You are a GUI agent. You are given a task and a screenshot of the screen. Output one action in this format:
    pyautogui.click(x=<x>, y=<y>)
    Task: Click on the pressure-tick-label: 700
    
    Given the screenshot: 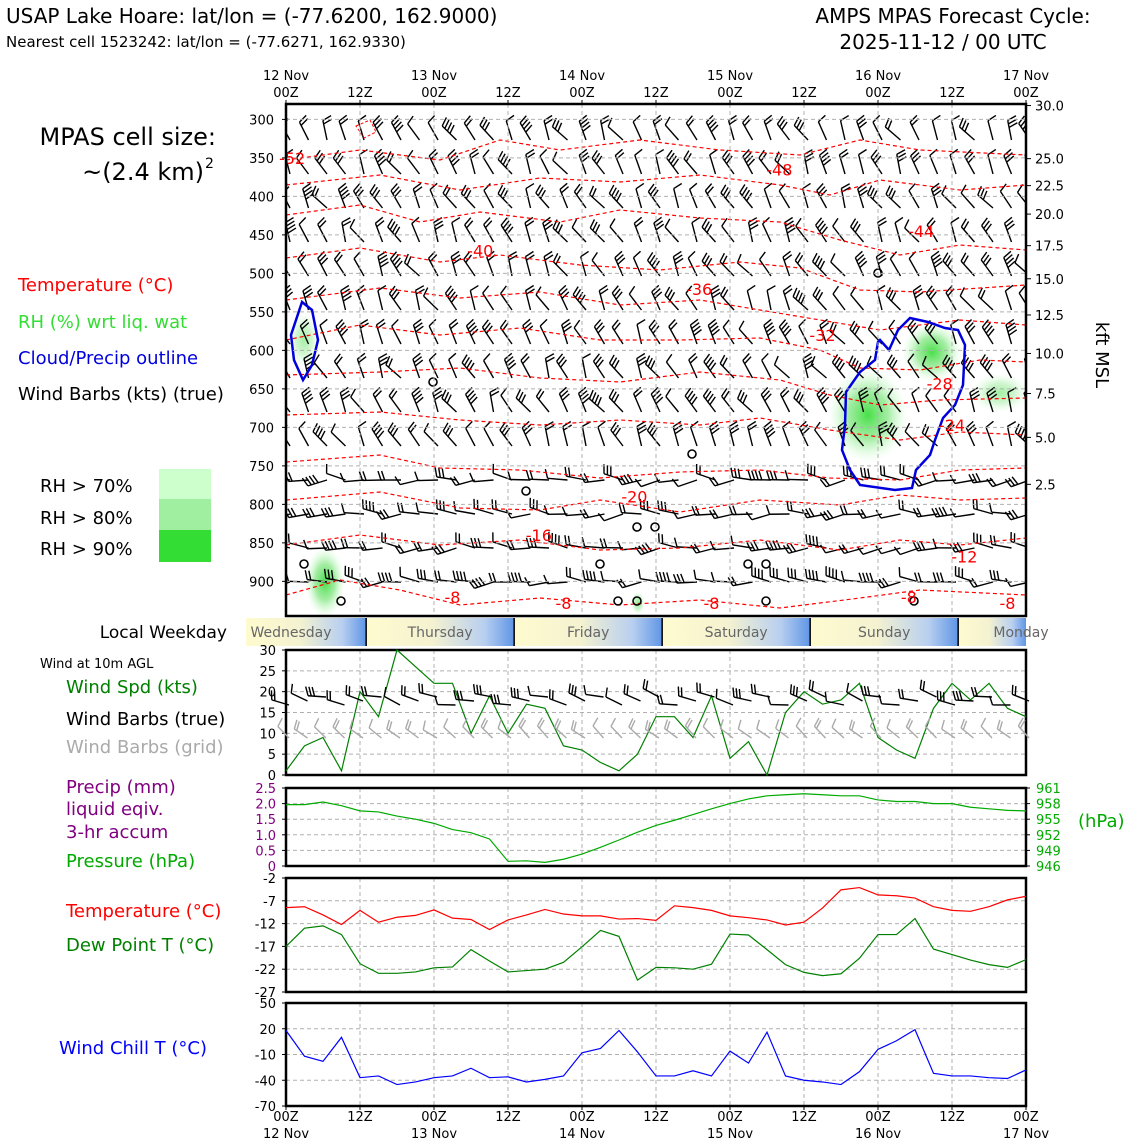 What is the action you would take?
    pyautogui.click(x=261, y=428)
    